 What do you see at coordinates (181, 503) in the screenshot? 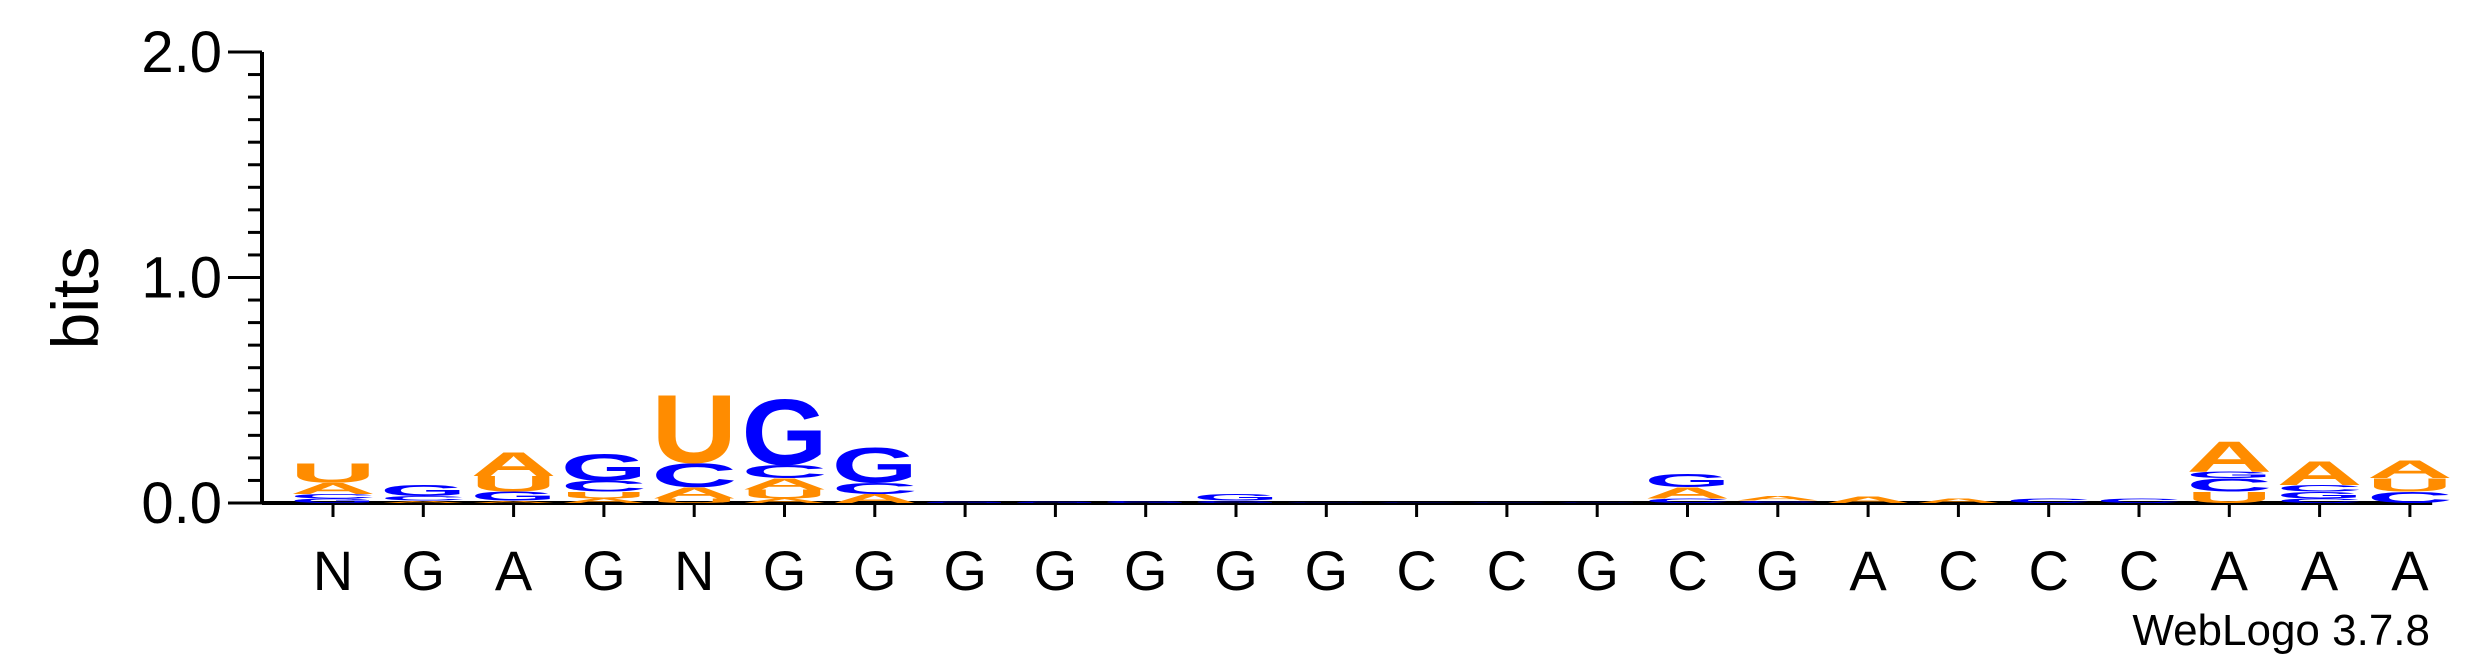
I see `y-tick-label: 0.0` at bounding box center [181, 503].